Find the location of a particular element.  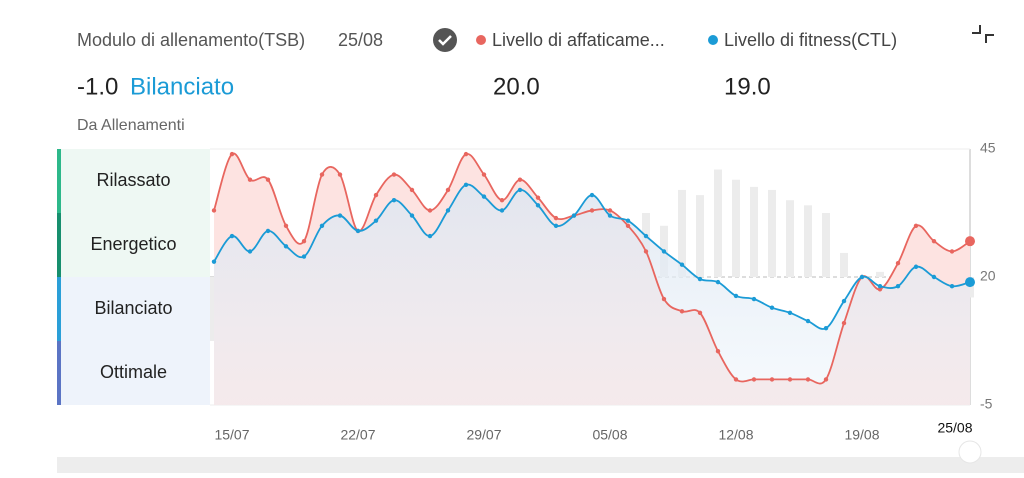

zone-label: Bilanciato is located at coordinates (133, 308).